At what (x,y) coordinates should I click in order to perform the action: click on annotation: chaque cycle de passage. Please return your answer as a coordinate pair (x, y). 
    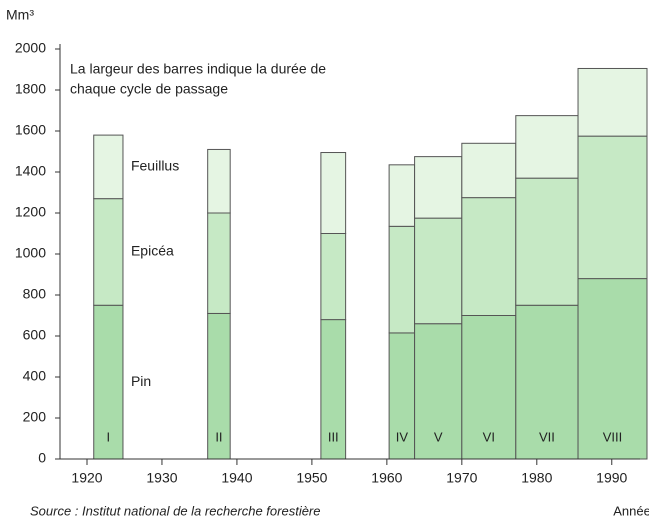
    Looking at the image, I should click on (149, 89).